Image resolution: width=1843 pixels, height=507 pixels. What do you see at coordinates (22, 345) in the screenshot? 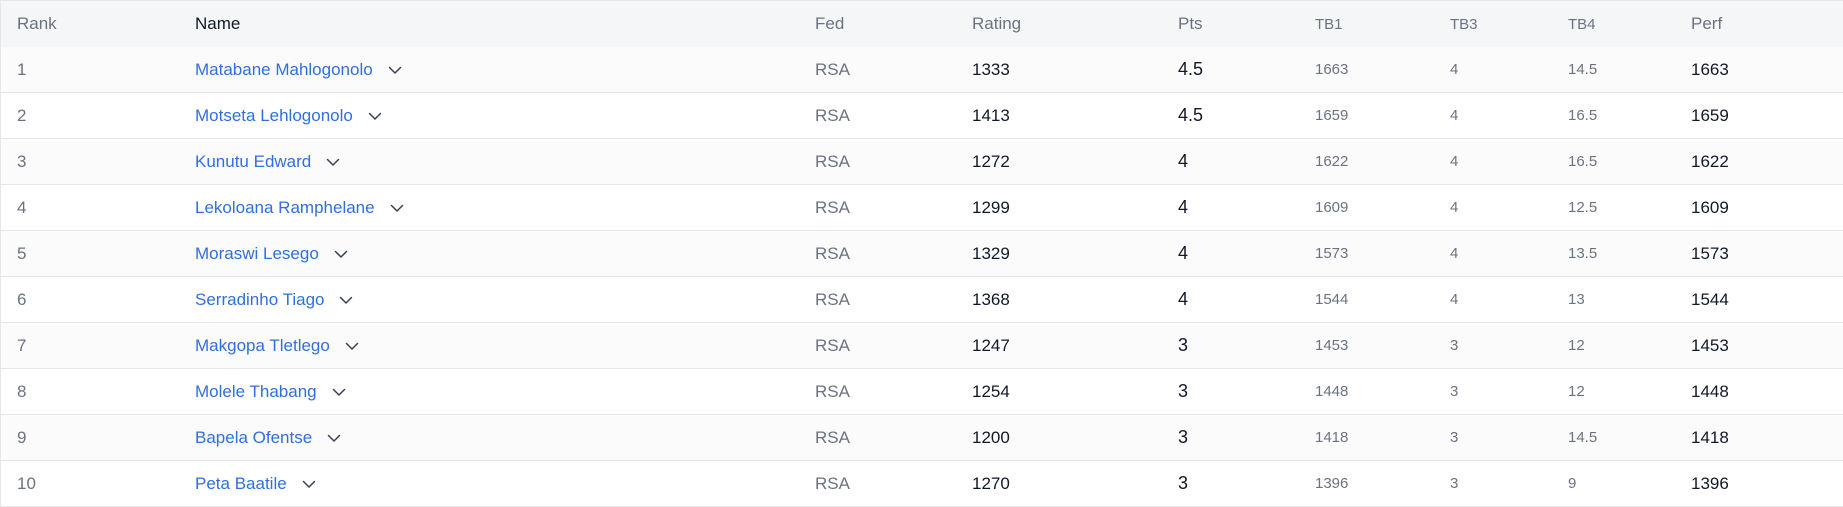
I see `rank-cell: 7` at bounding box center [22, 345].